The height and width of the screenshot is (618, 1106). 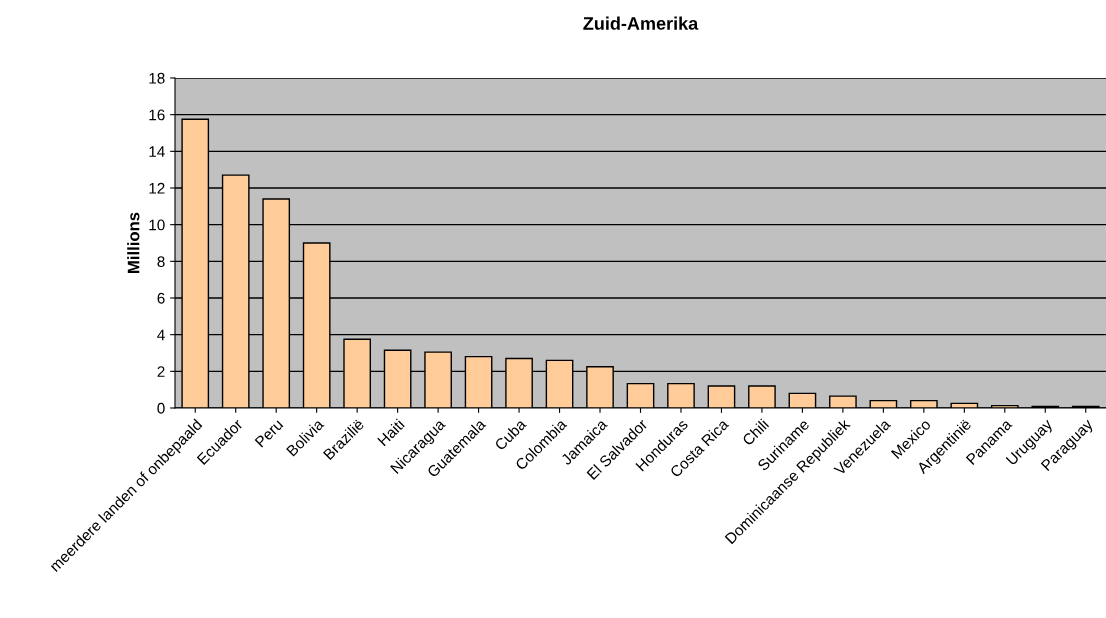 I want to click on y-tick-label: 14, so click(x=157, y=151).